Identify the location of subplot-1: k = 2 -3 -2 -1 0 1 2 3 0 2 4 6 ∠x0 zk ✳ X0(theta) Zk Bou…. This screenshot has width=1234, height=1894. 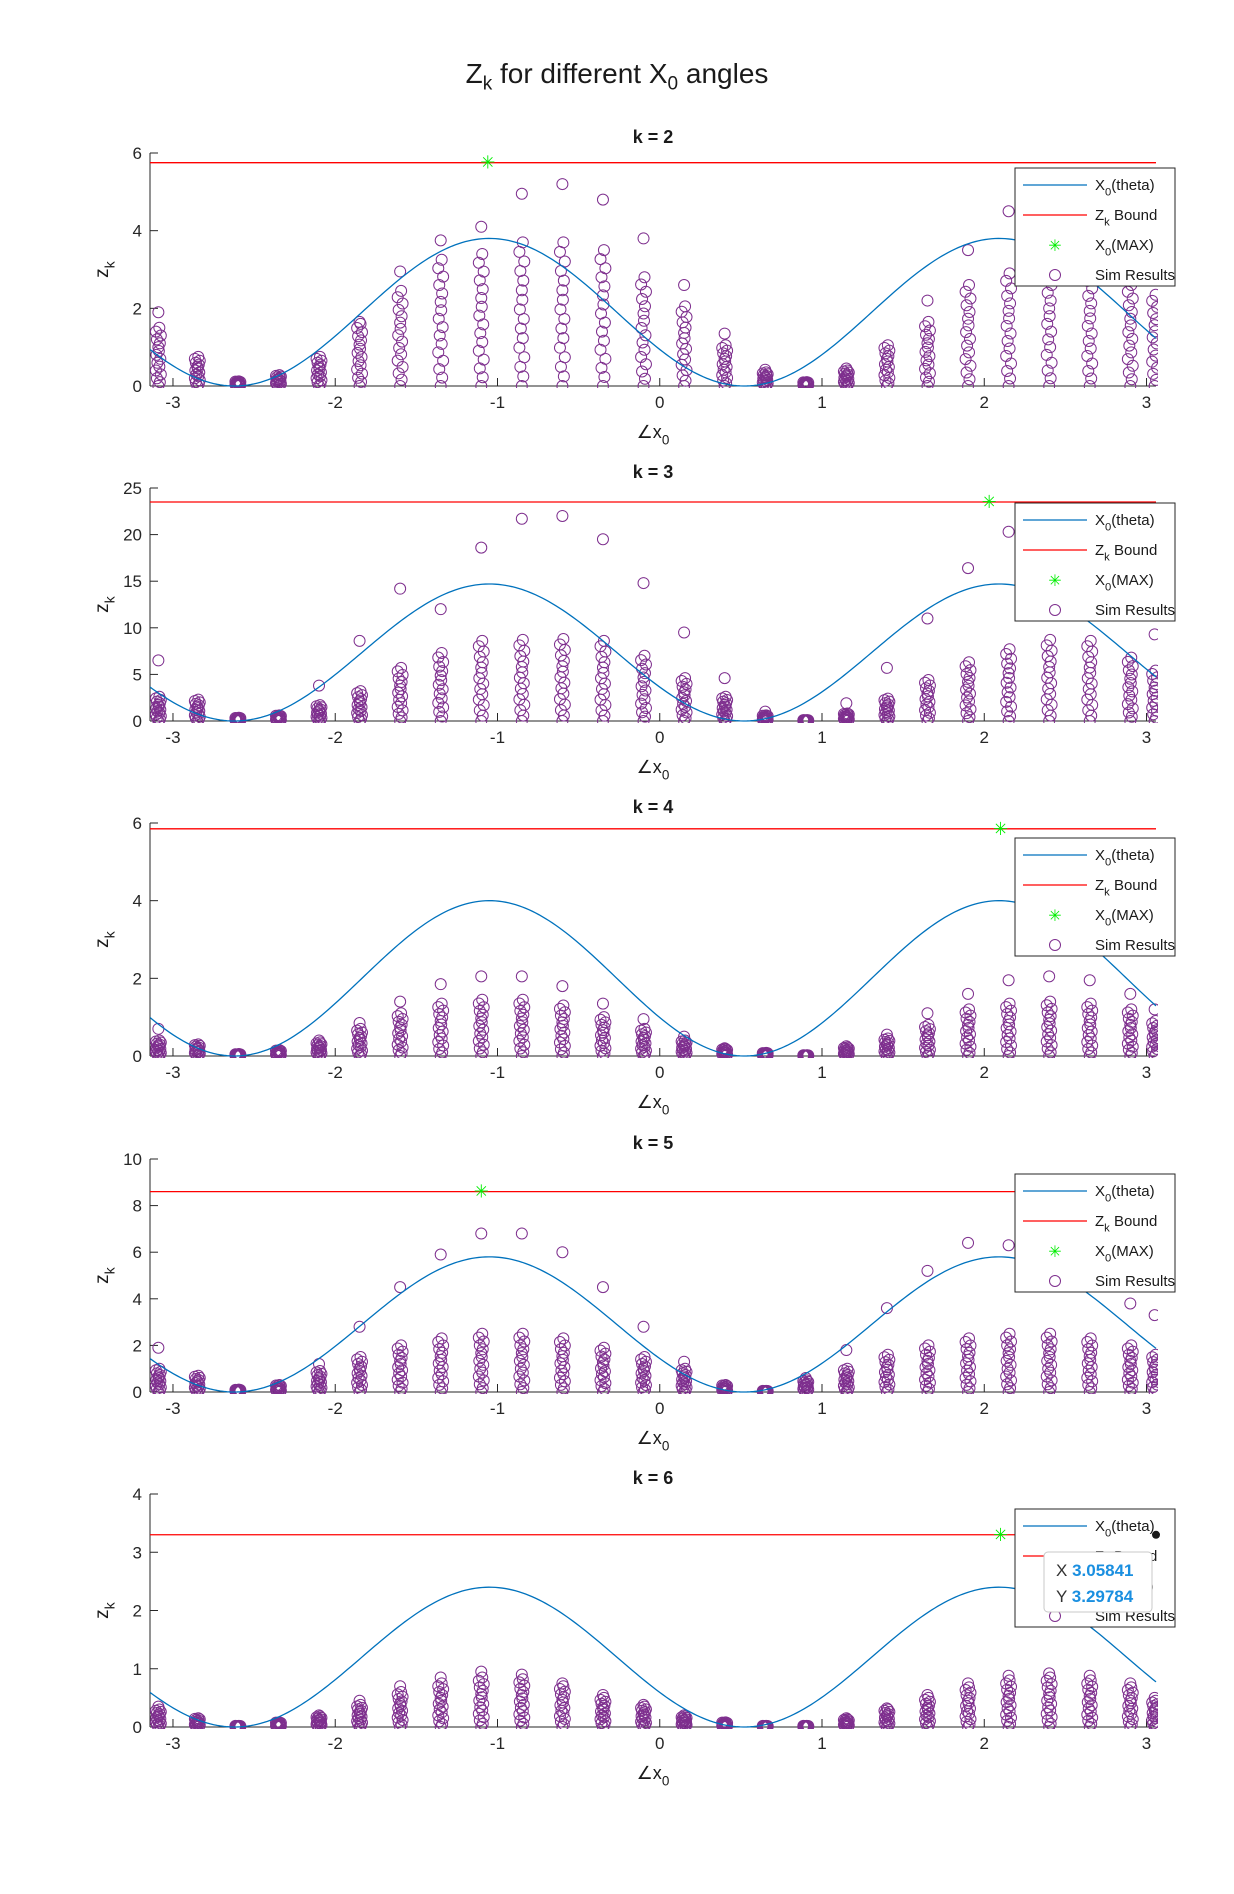
(634, 287).